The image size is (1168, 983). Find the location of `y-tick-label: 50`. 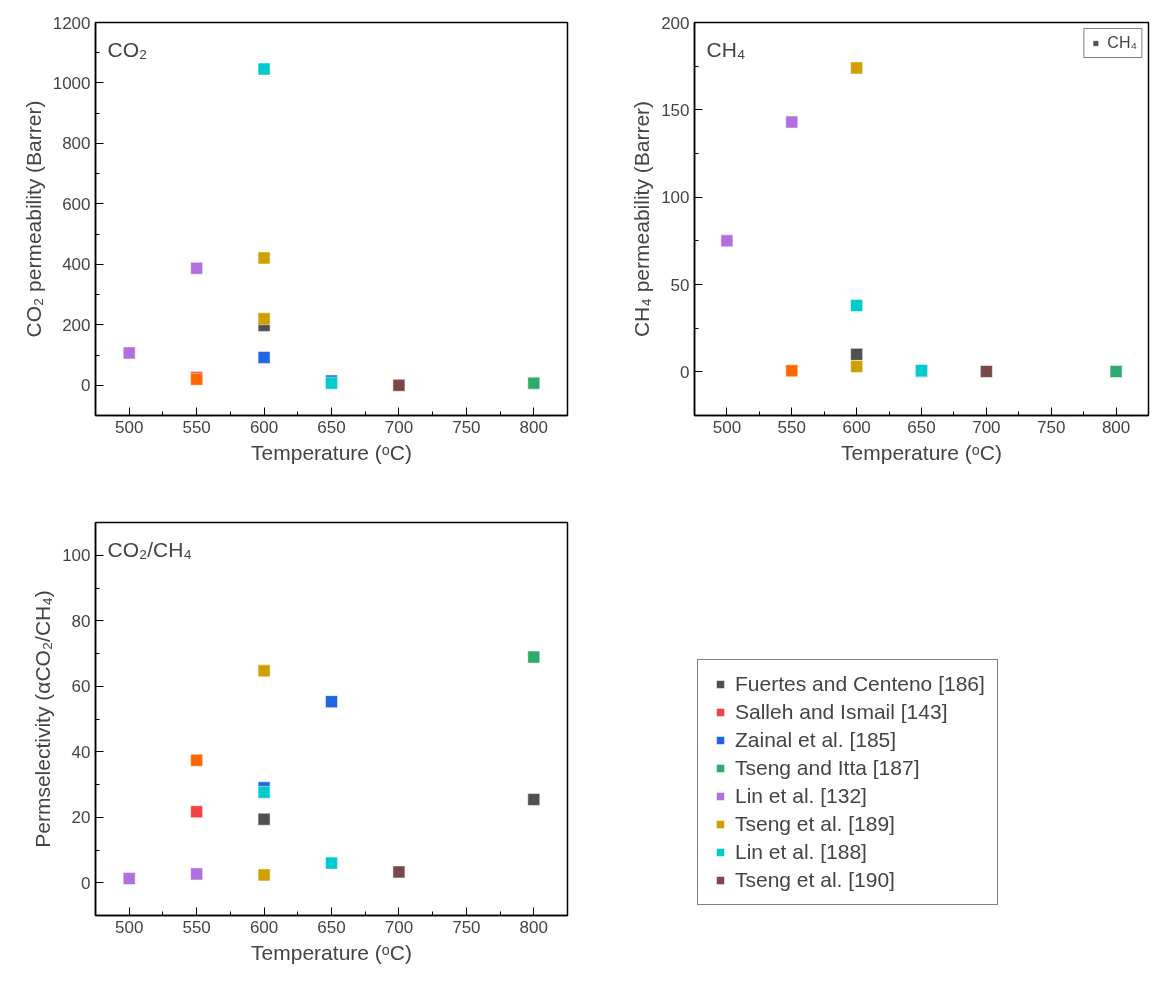

y-tick-label: 50 is located at coordinates (680, 285).